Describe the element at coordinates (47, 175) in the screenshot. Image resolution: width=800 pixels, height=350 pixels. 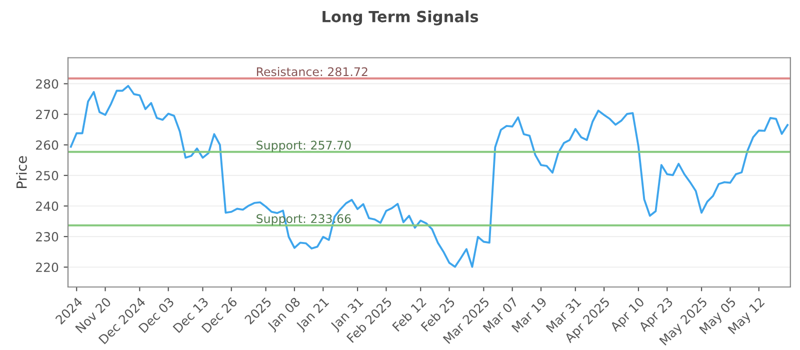
I see `y-tick-label: 250` at that location.